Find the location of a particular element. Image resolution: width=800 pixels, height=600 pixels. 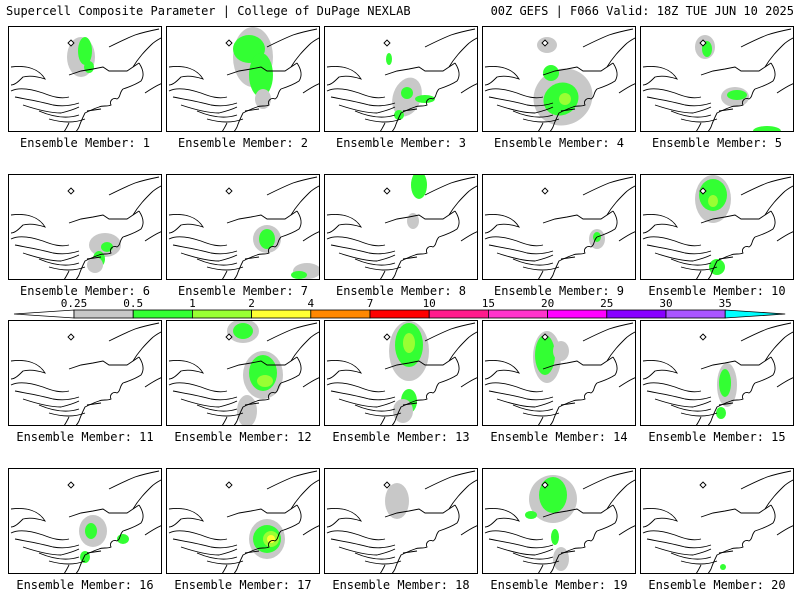

member-caption: Ensemble Member: 16 is located at coordinates (85, 585).